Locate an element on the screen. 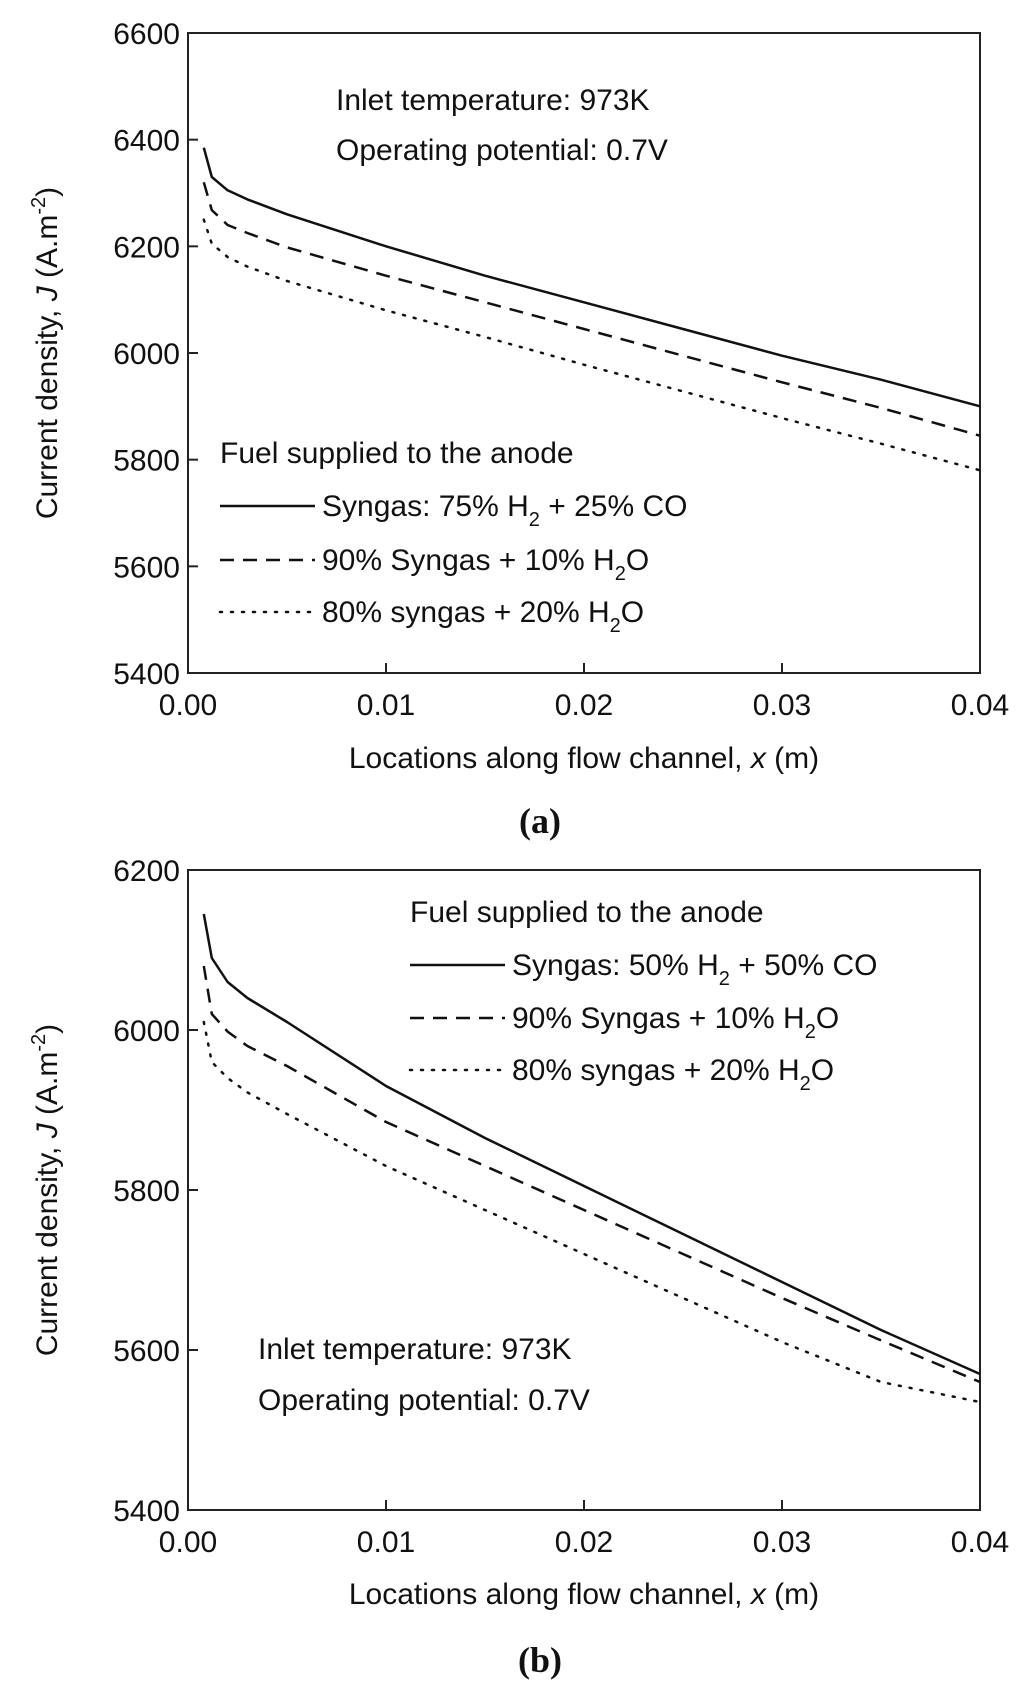 Image resolution: width=1024 pixels, height=1690 pixels. panel-a-note-potential: Operating potential: 0.7V is located at coordinates (502, 150).